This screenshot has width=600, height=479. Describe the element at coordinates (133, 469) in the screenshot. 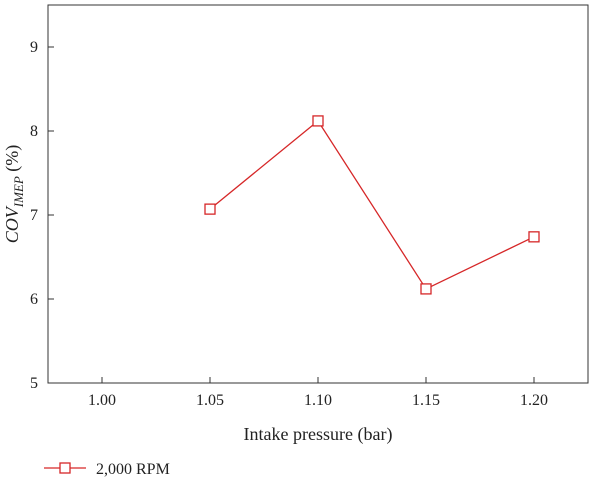

I see `legend-label: 2,000 RPM` at that location.